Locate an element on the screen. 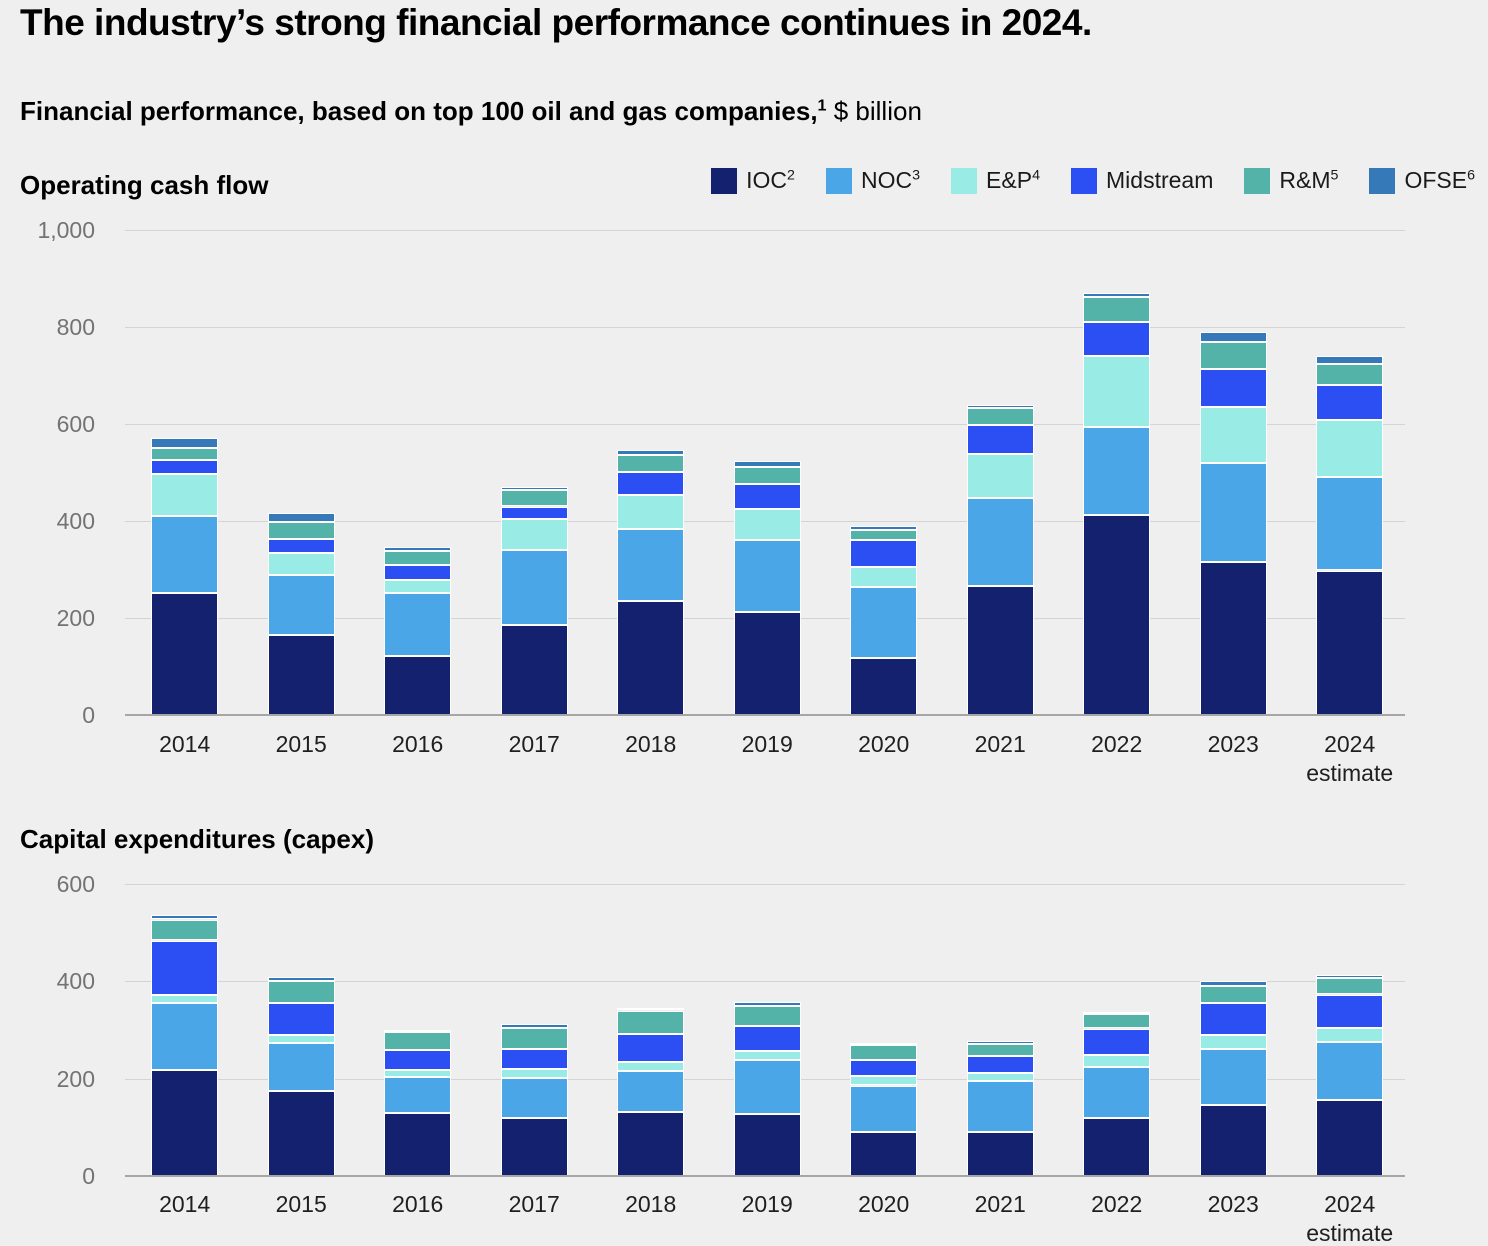  bar-segment-2020-noc is located at coordinates (884, 622).